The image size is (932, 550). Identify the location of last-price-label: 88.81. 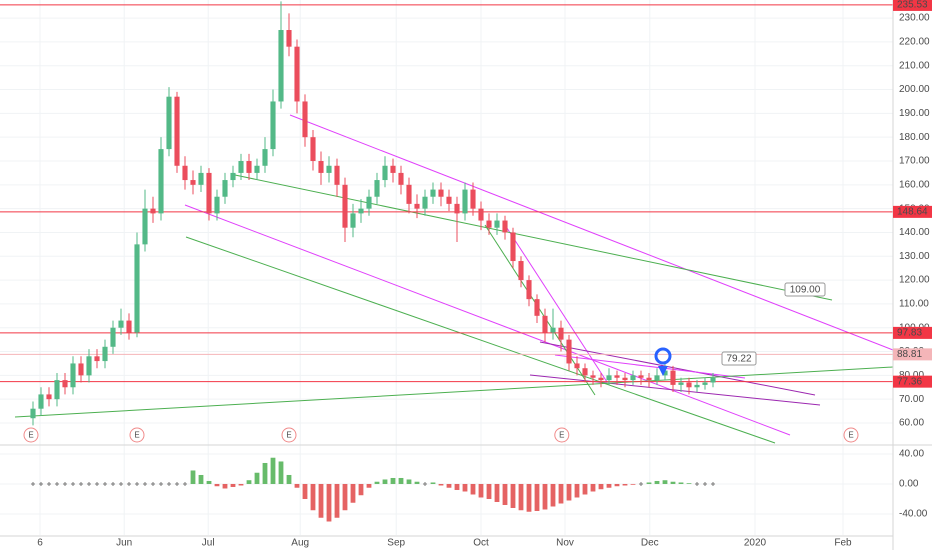
(909, 354).